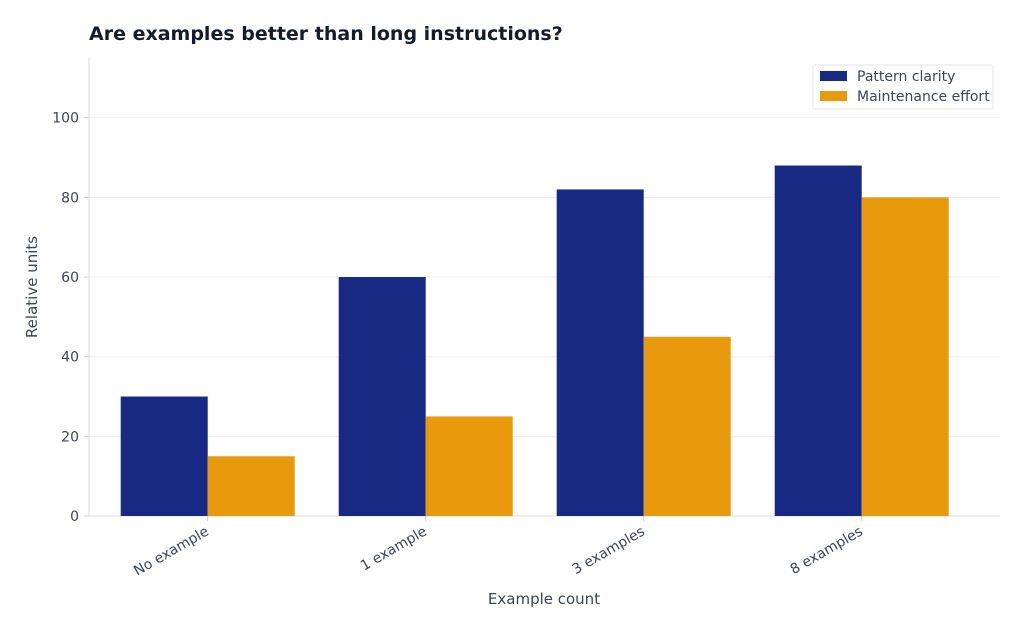  Describe the element at coordinates (70, 437) in the screenshot. I see `y-tick-label: 20` at that location.